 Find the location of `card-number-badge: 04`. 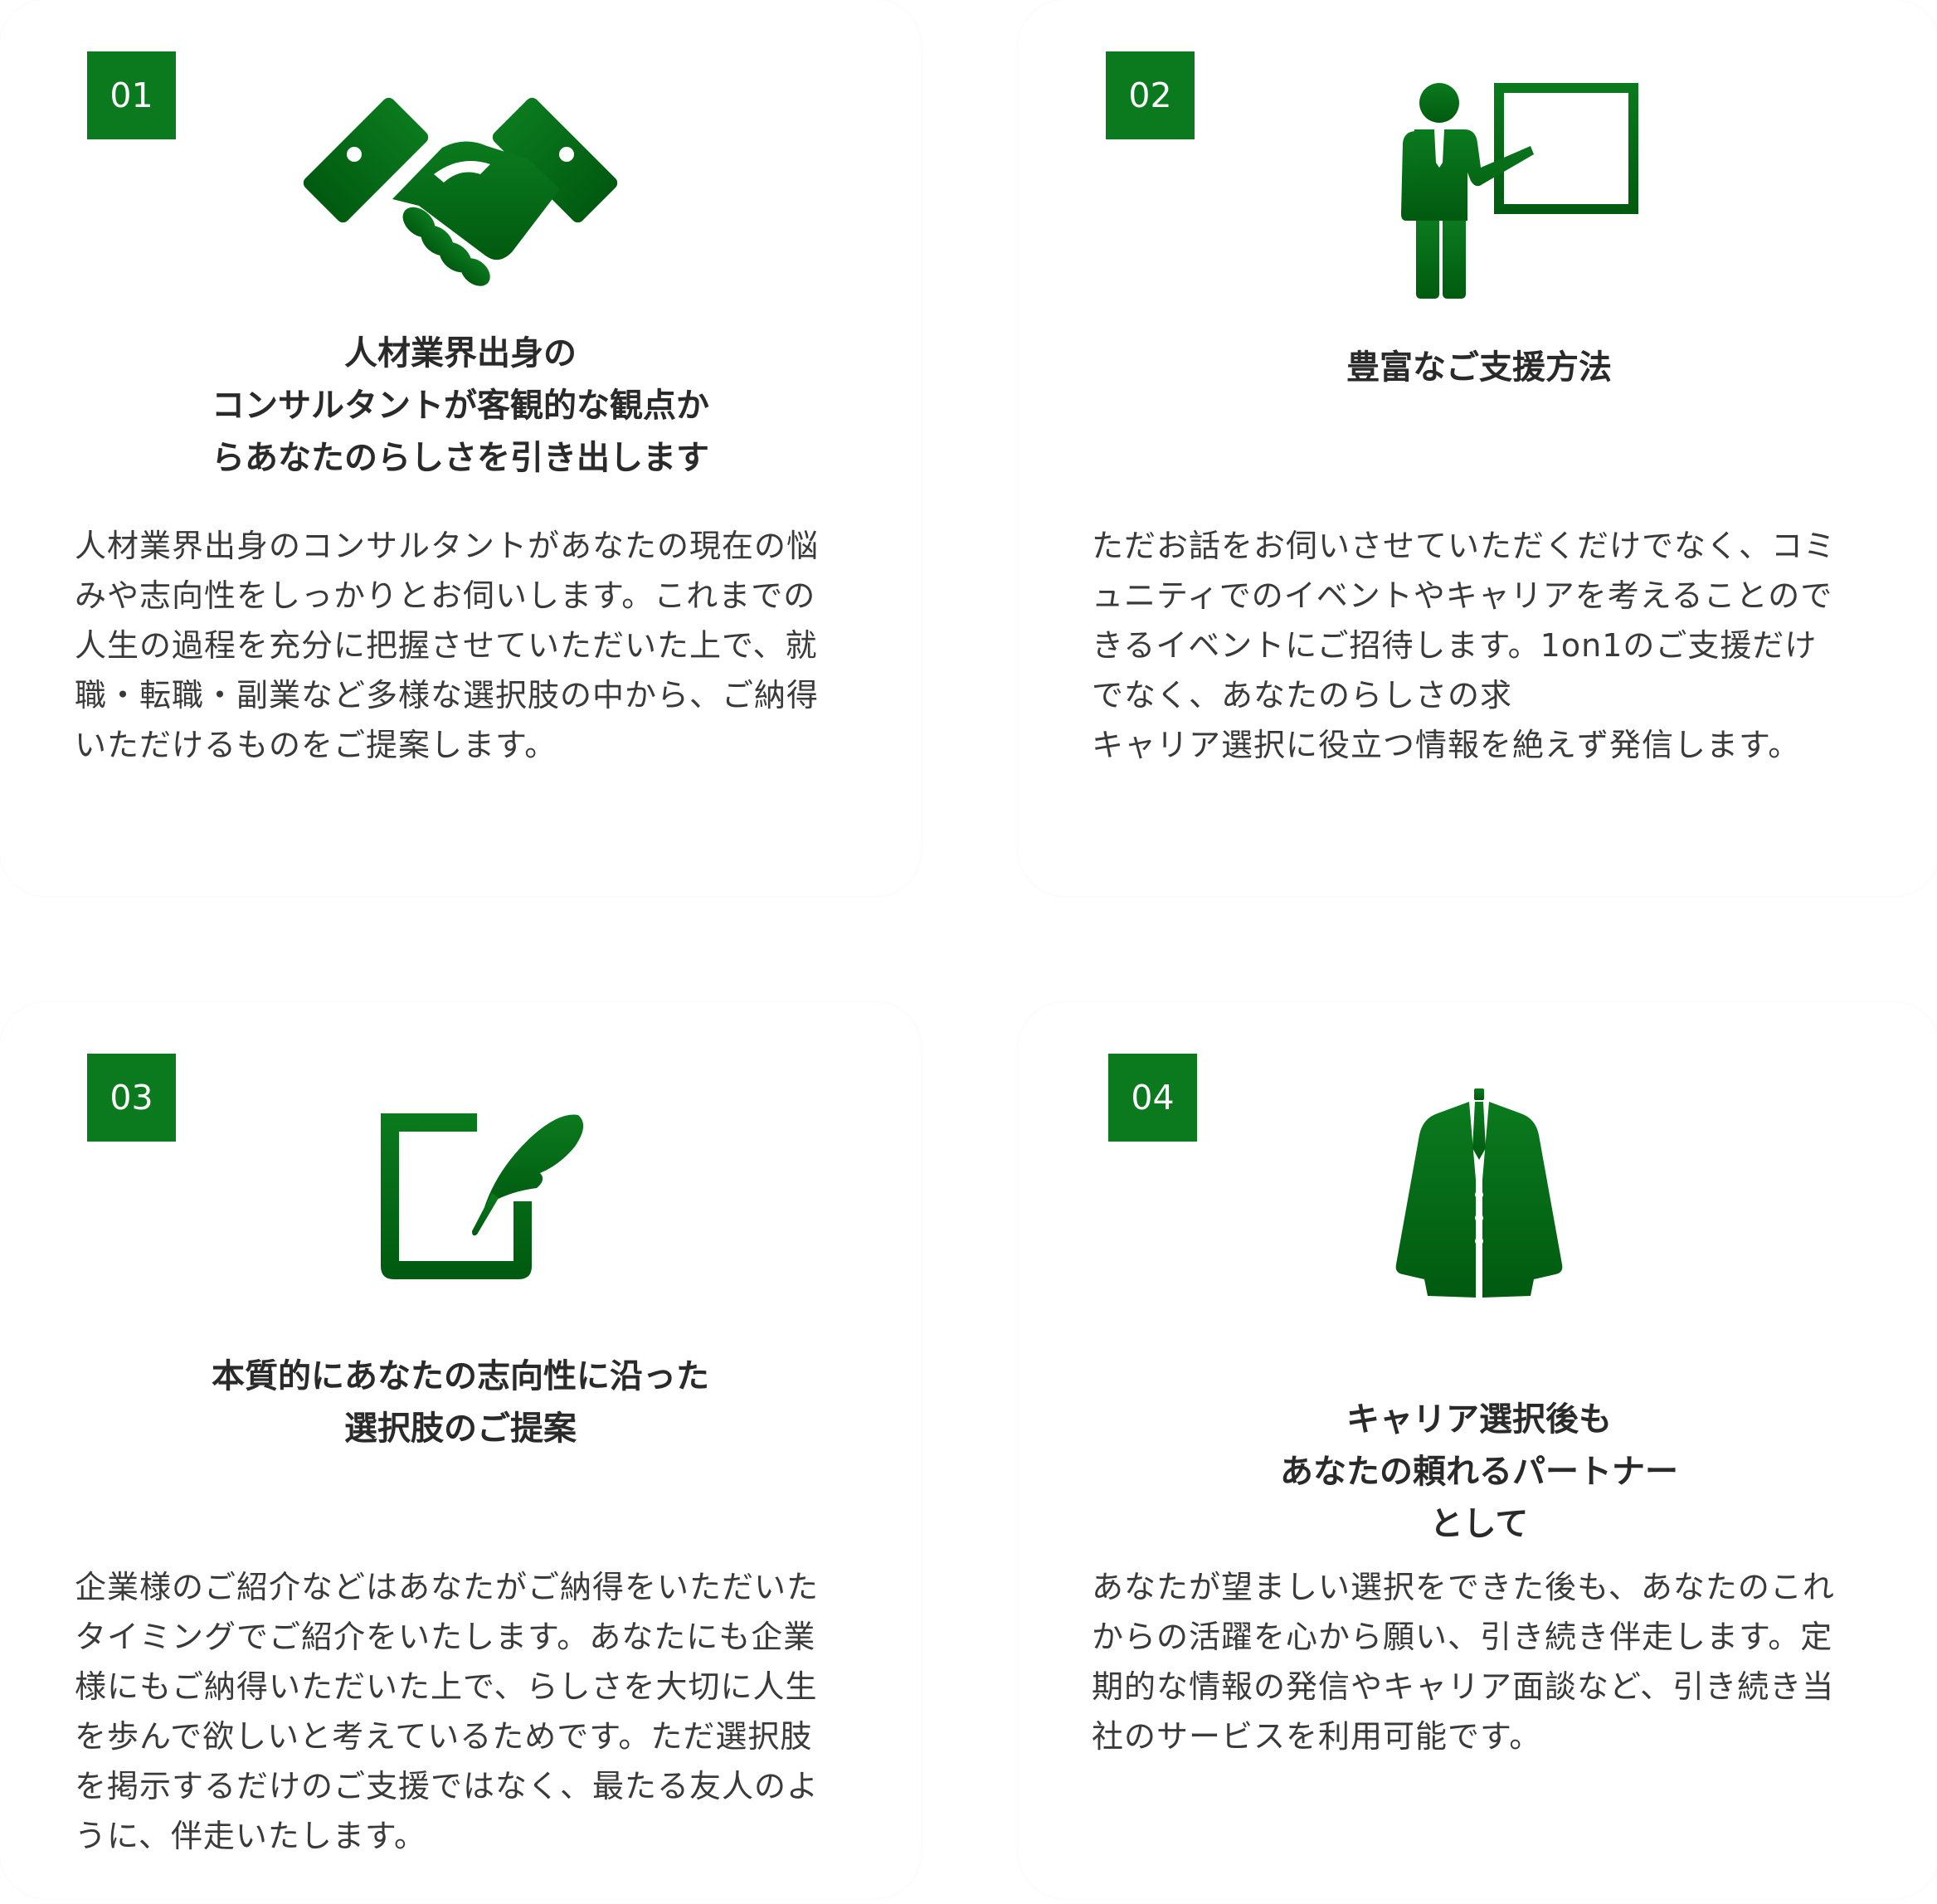

card-number-badge: 04 is located at coordinates (1153, 1098).